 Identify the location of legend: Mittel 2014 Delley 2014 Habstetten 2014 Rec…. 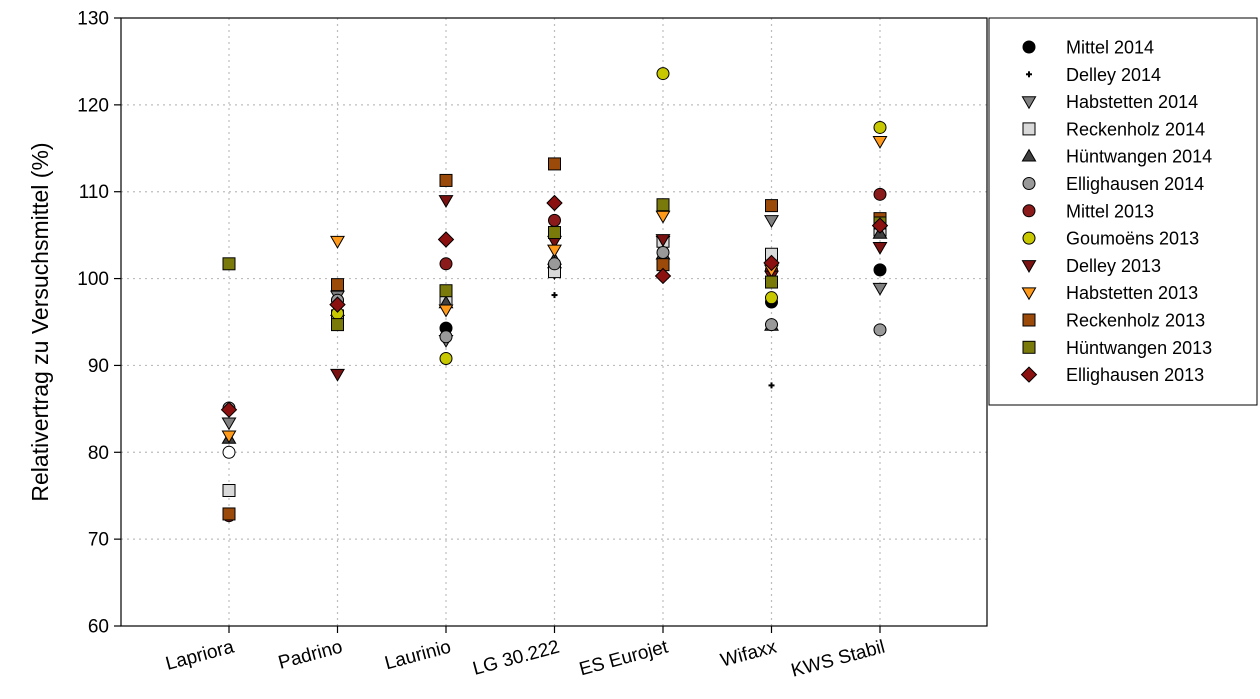
(1123, 211).